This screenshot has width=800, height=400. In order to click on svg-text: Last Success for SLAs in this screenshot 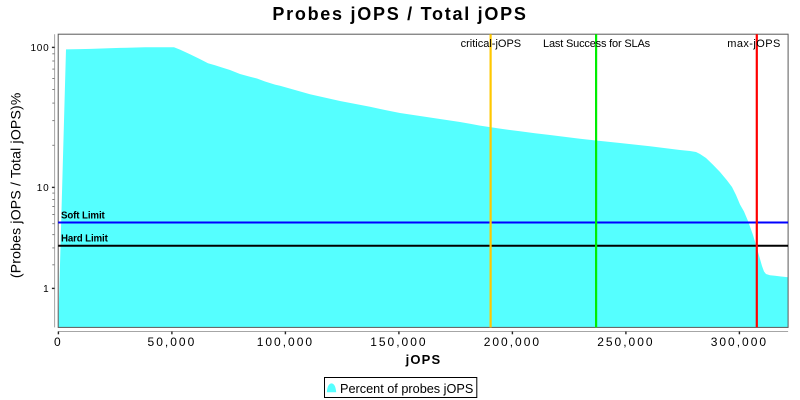, I will do `click(597, 44)`.